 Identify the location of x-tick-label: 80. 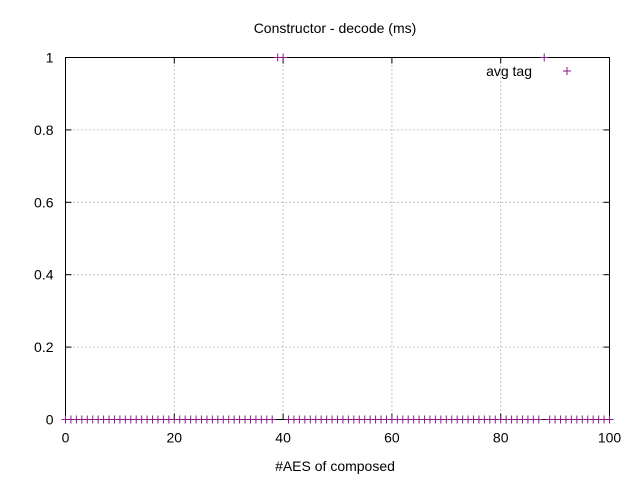
(501, 438).